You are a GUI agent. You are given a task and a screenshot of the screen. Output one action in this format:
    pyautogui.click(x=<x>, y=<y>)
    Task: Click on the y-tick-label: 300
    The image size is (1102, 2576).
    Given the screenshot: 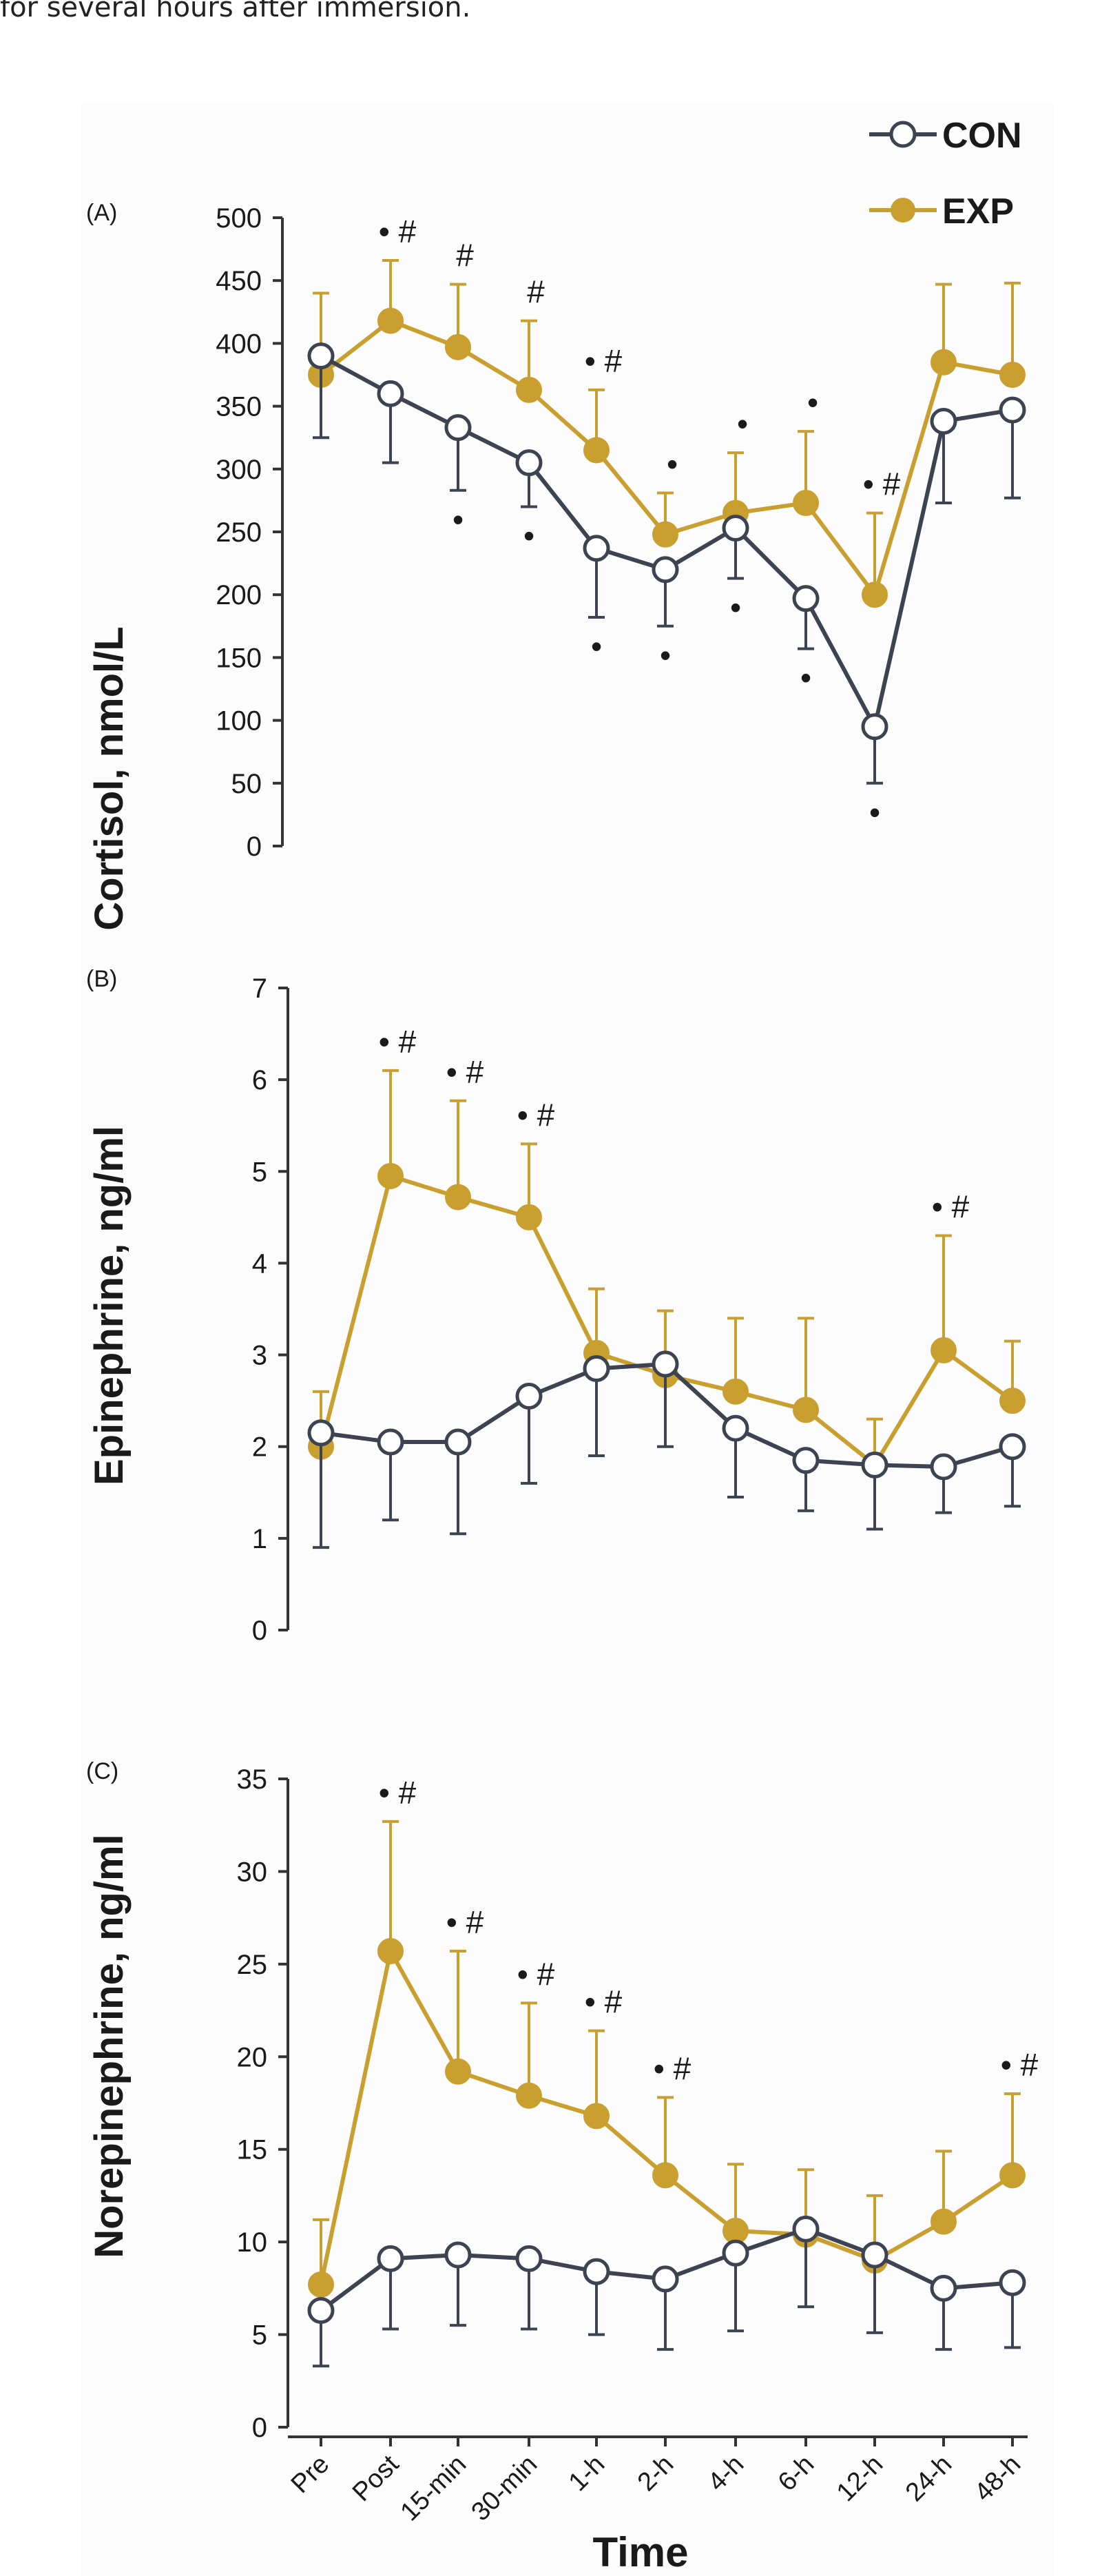 What is the action you would take?
    pyautogui.click(x=239, y=470)
    